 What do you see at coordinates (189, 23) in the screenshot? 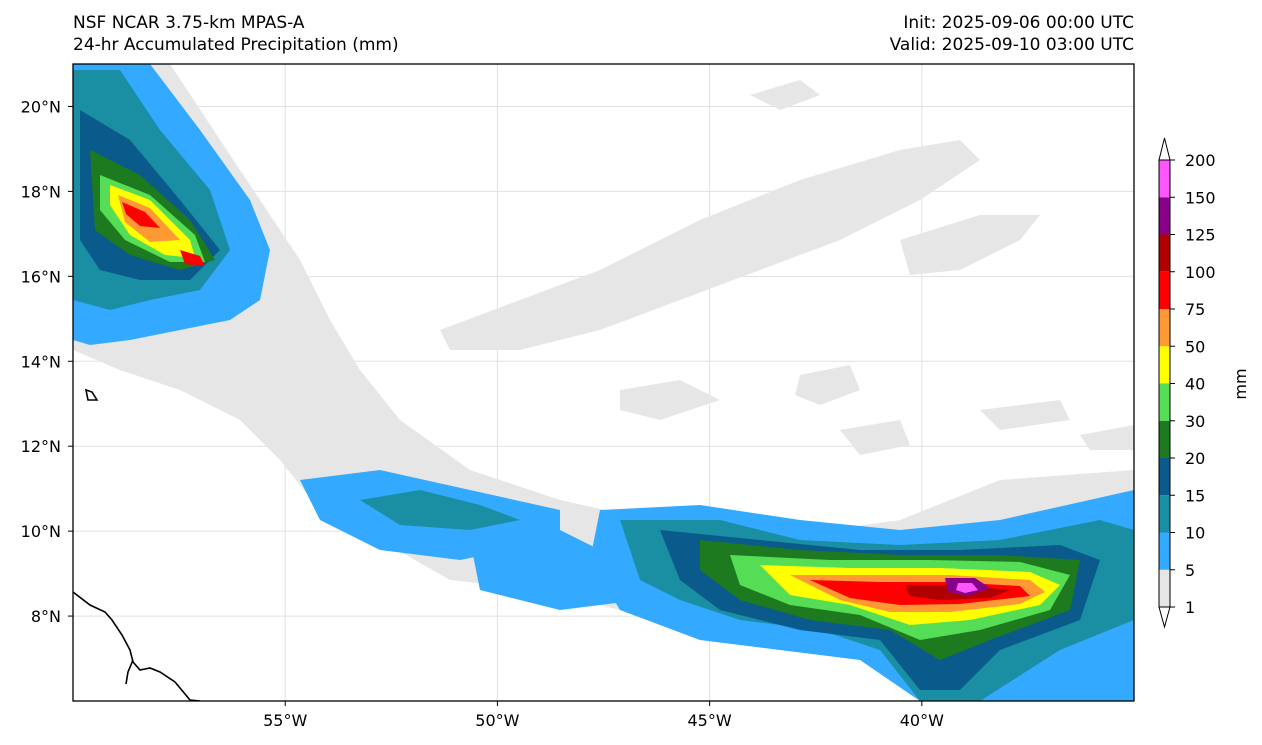
I see `model-title: NSF NCAR 3.75-km MPAS-A` at bounding box center [189, 23].